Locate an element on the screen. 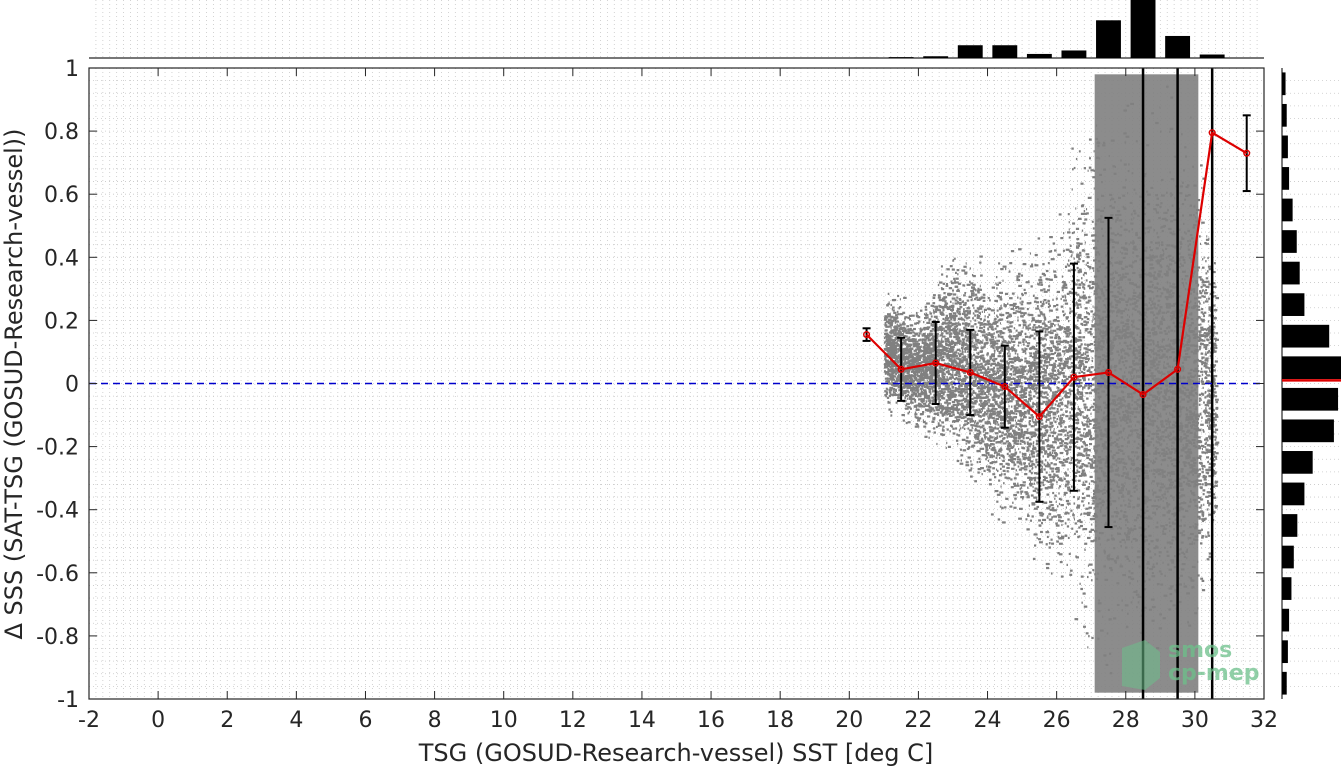 This screenshot has width=1341, height=770. right-histogram-background is located at coordinates (1311, 383).